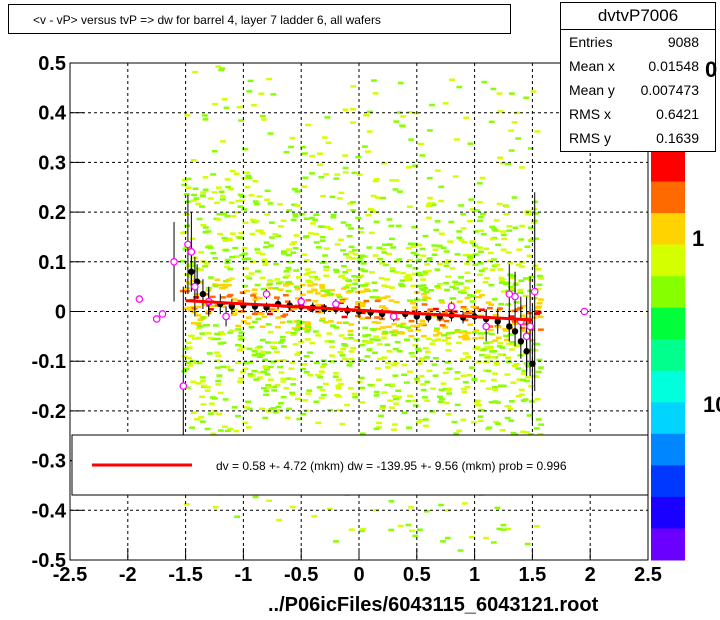 This screenshot has width=720, height=620. Describe the element at coordinates (509, 326) in the screenshot. I see `profile-black-point` at that location.